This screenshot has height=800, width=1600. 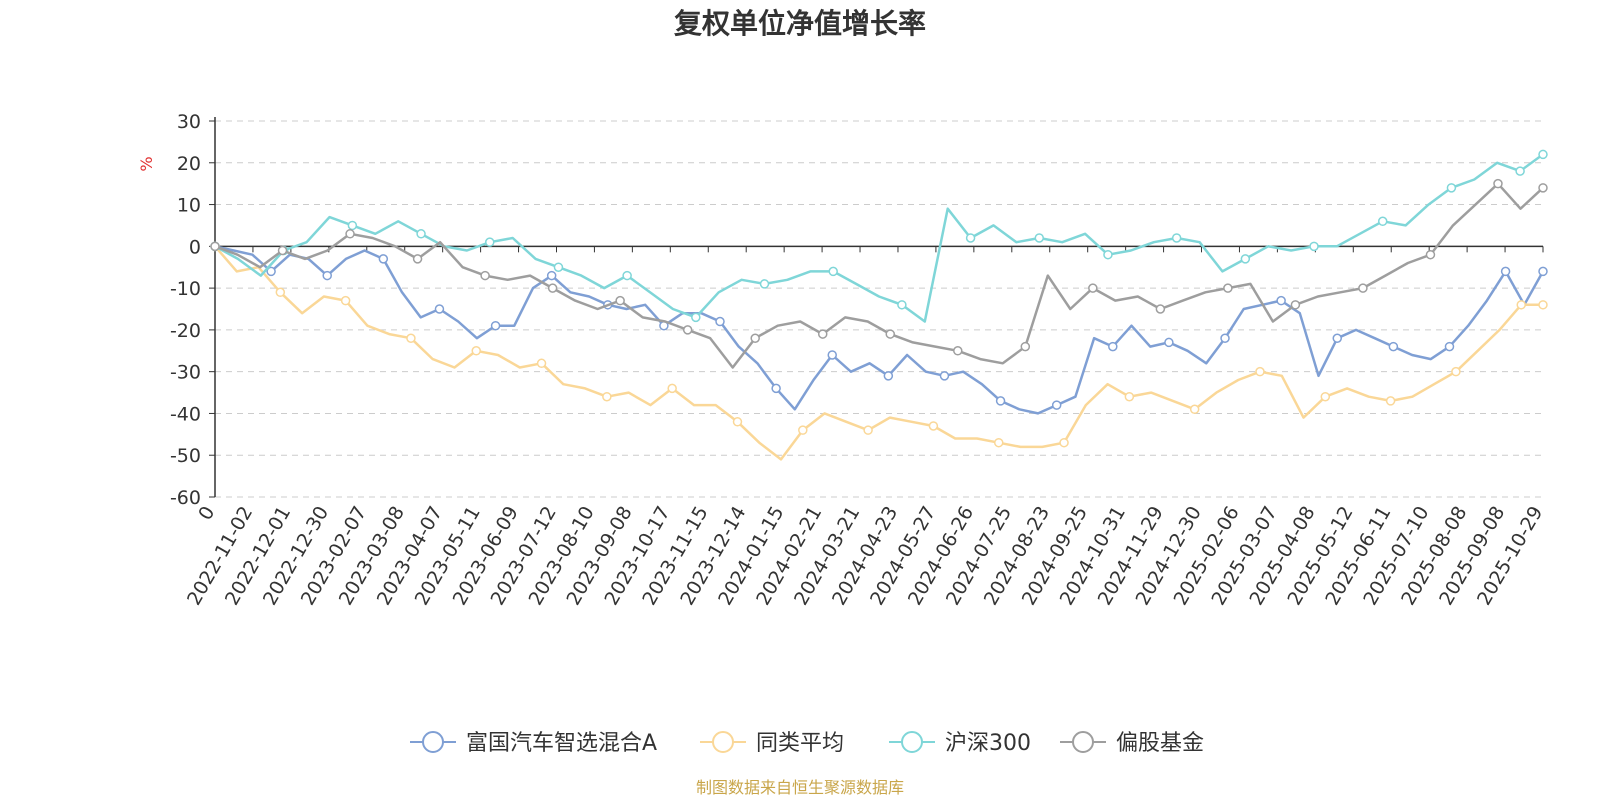 I want to click on legend-label: 偏股基金, so click(x=1160, y=743).